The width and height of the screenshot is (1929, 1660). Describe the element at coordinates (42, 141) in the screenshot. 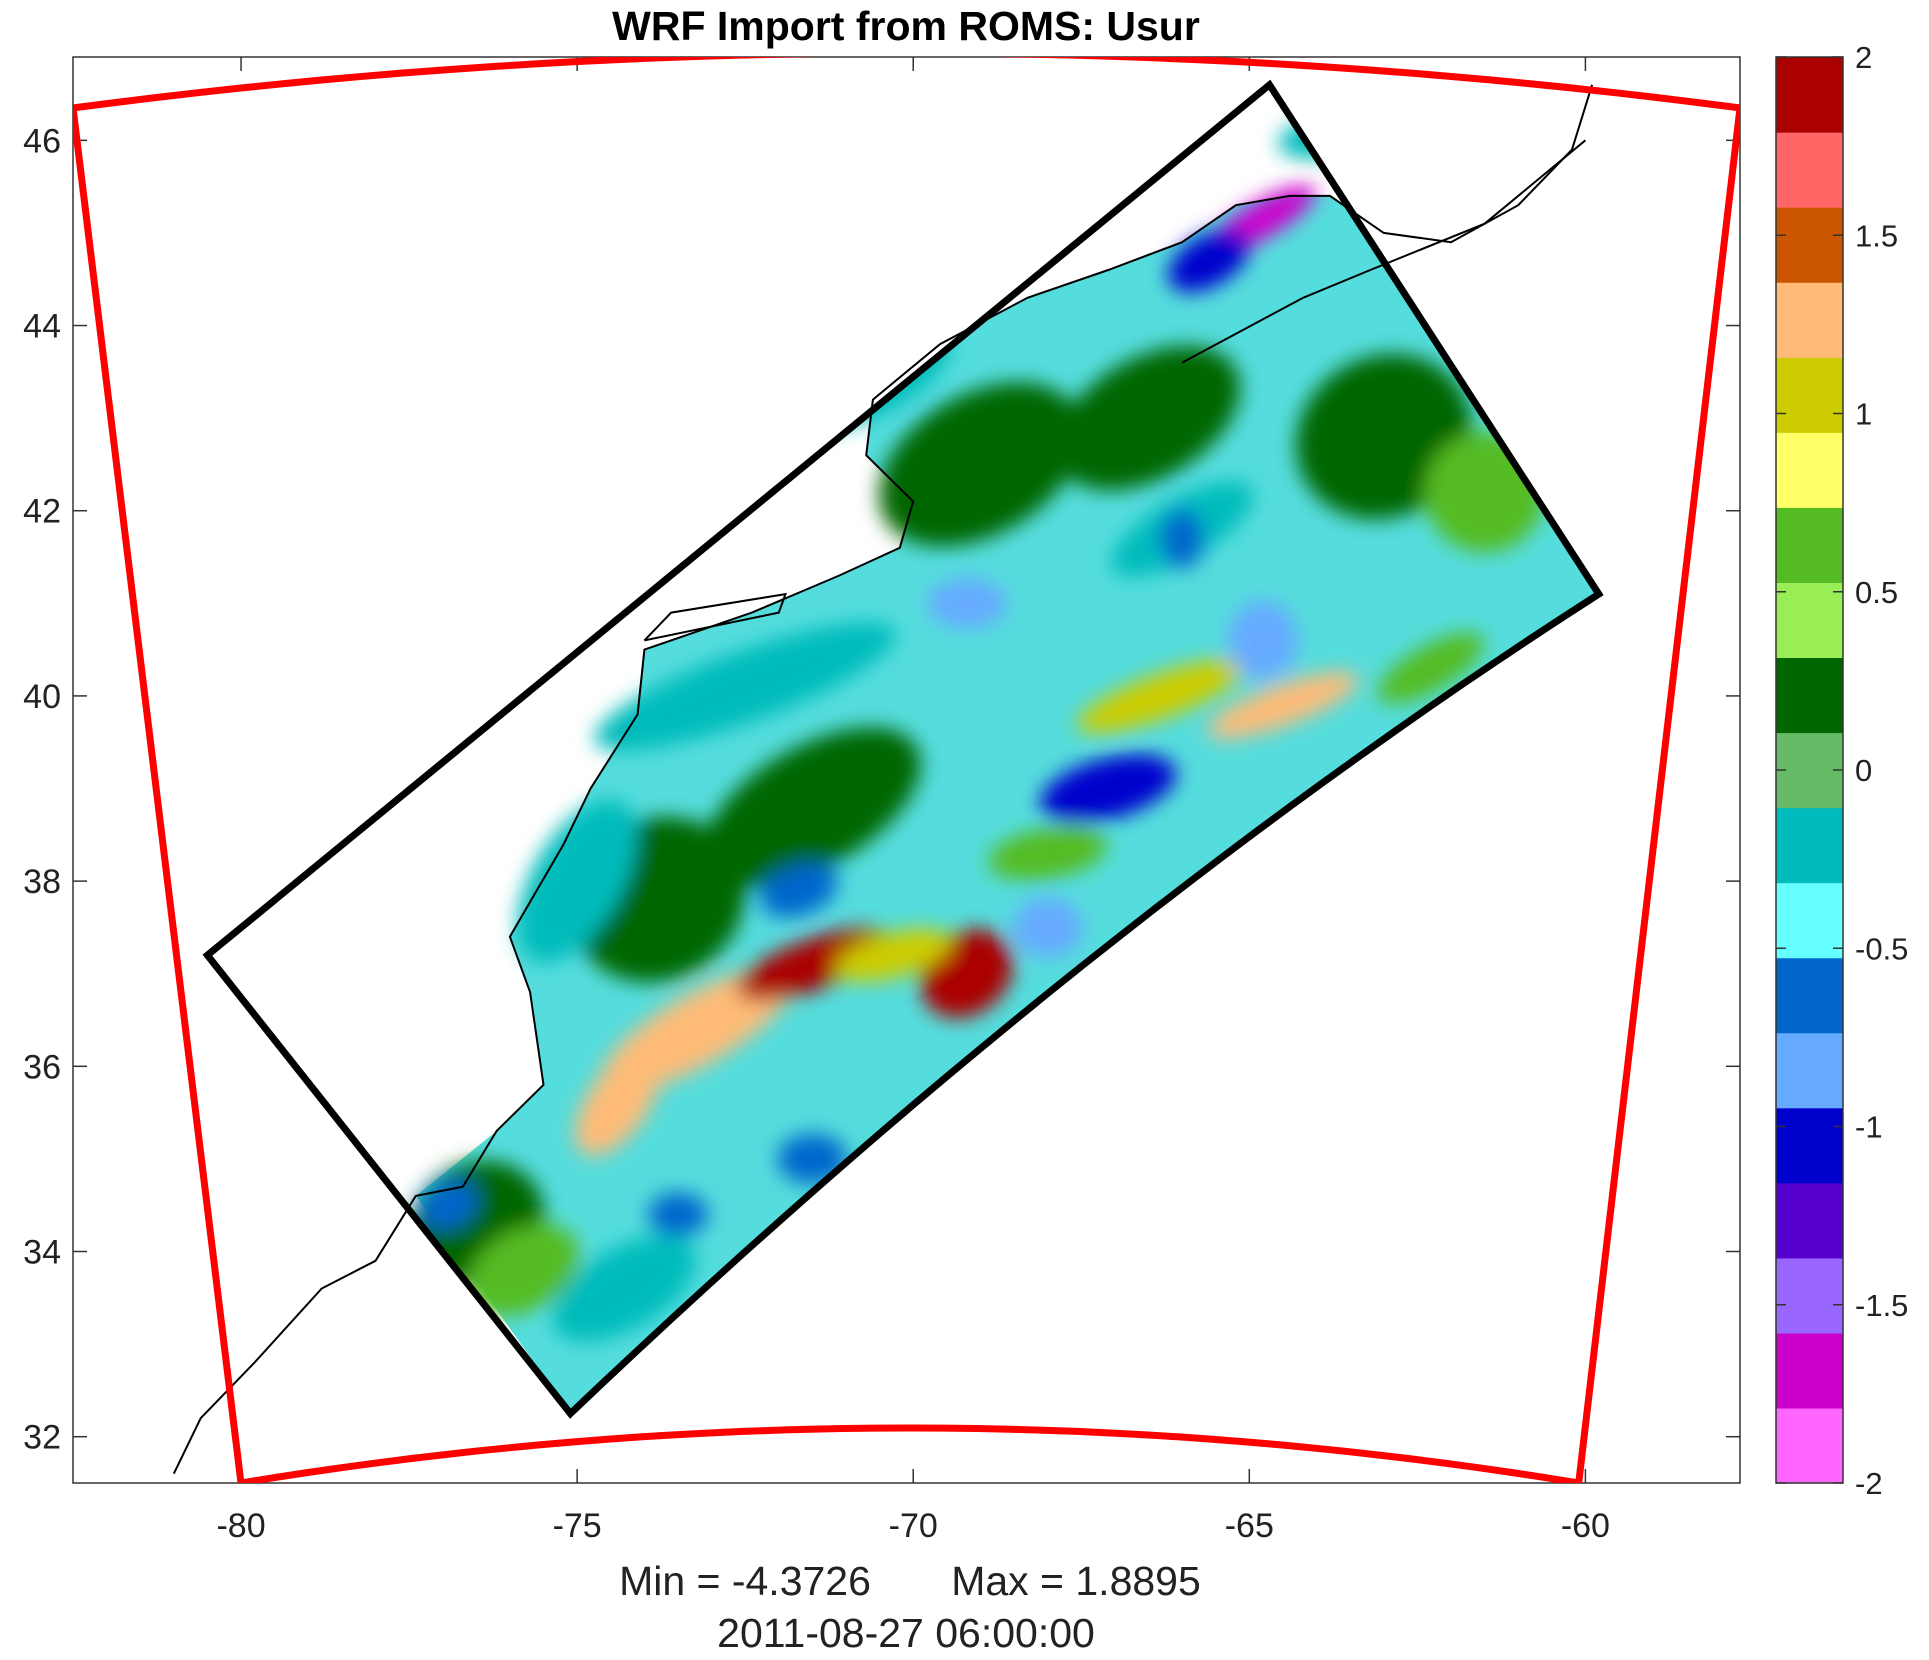

I see `y-tick-label: 46` at that location.